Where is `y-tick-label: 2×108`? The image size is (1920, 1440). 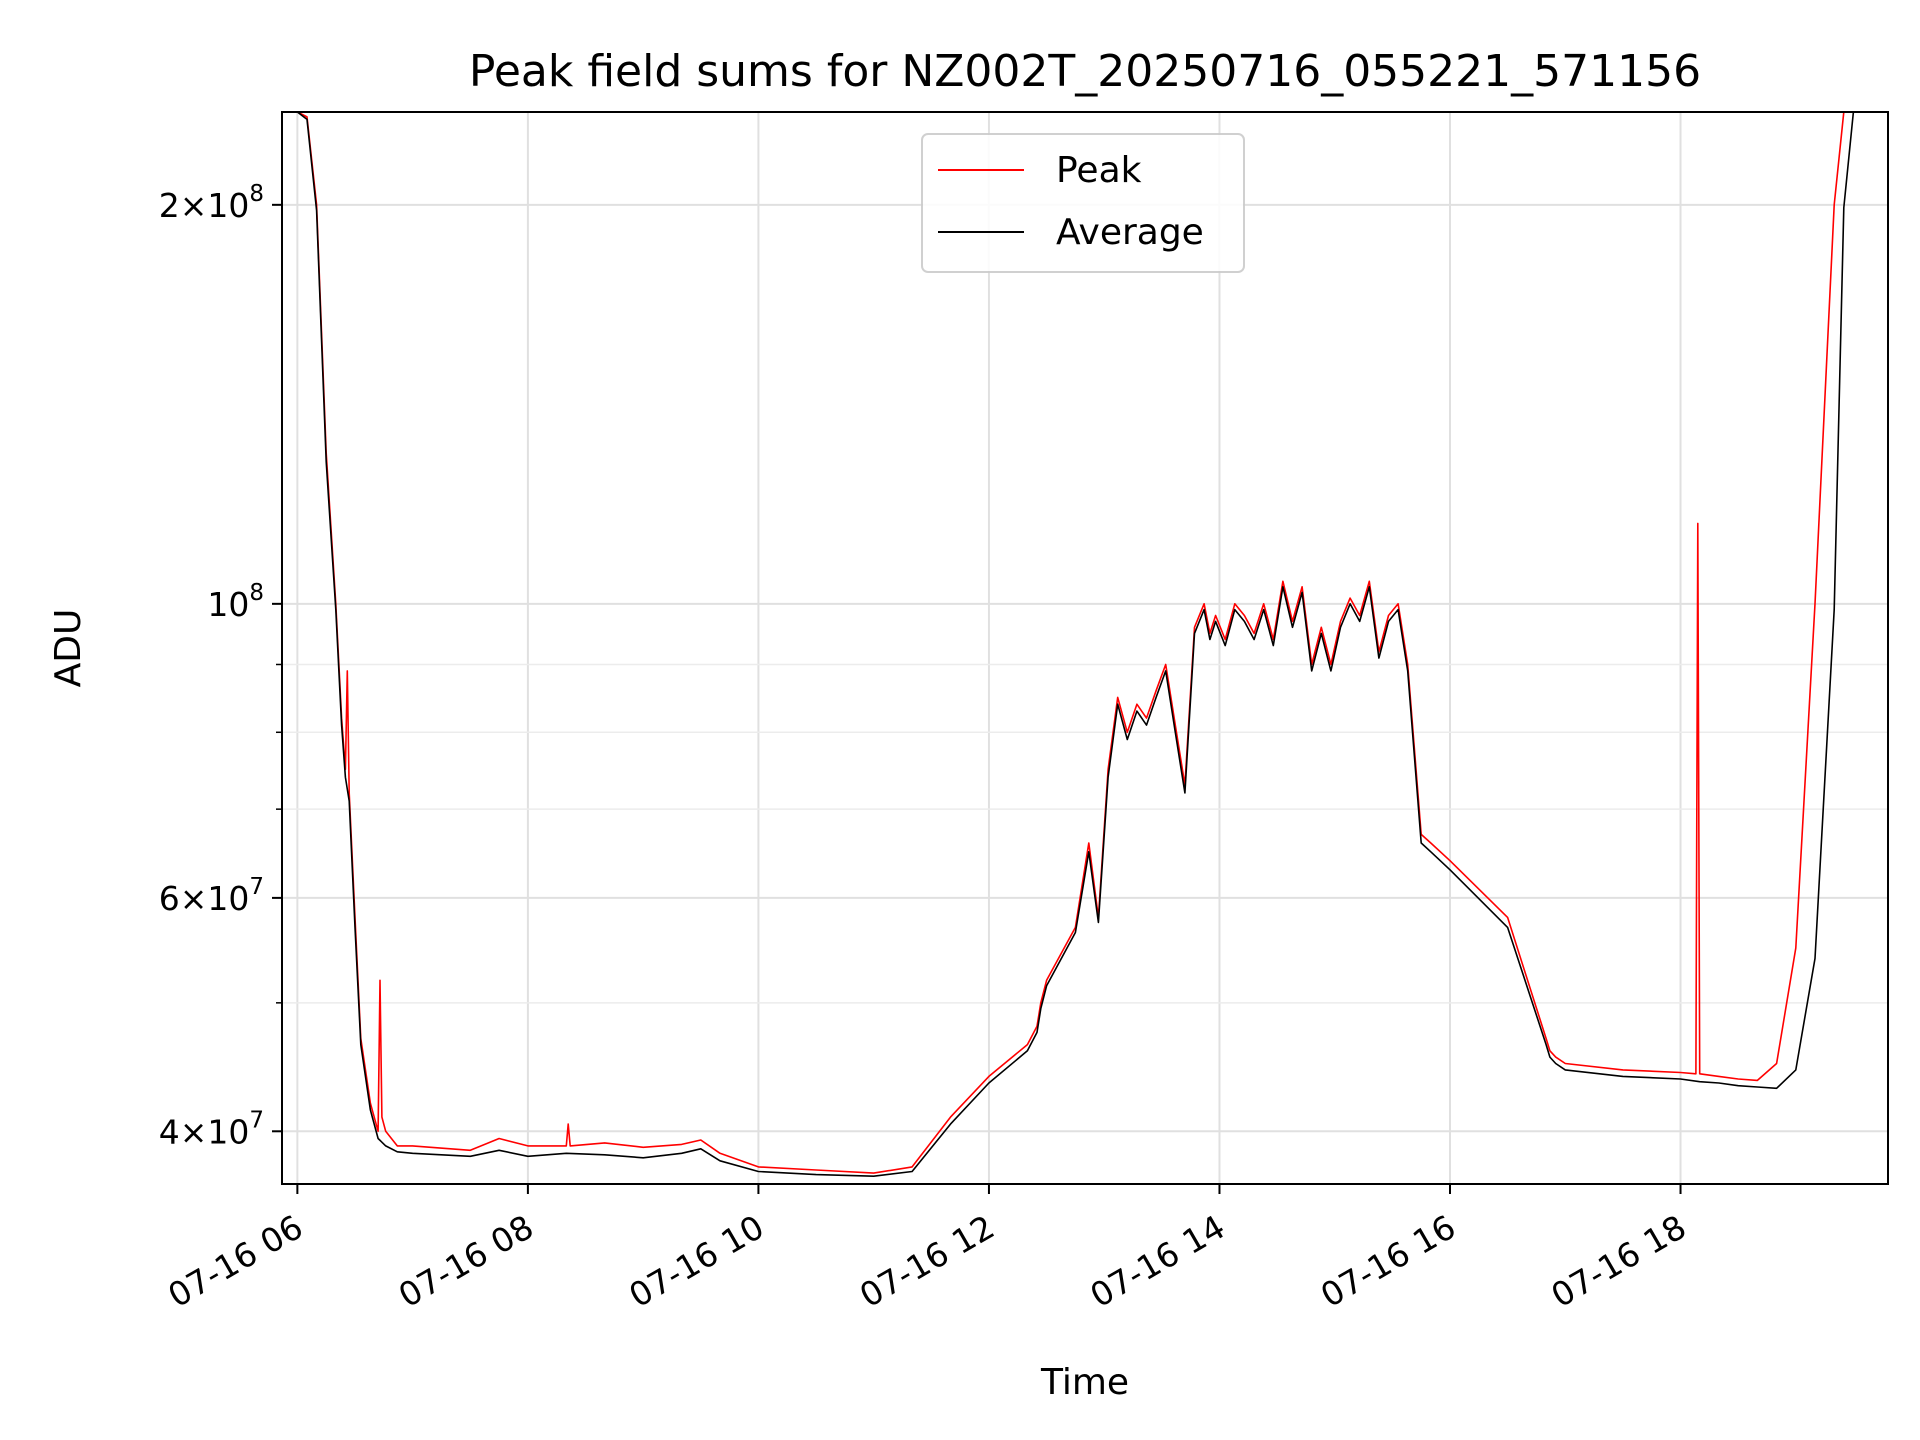 y-tick-label: 2×108 is located at coordinates (211, 203).